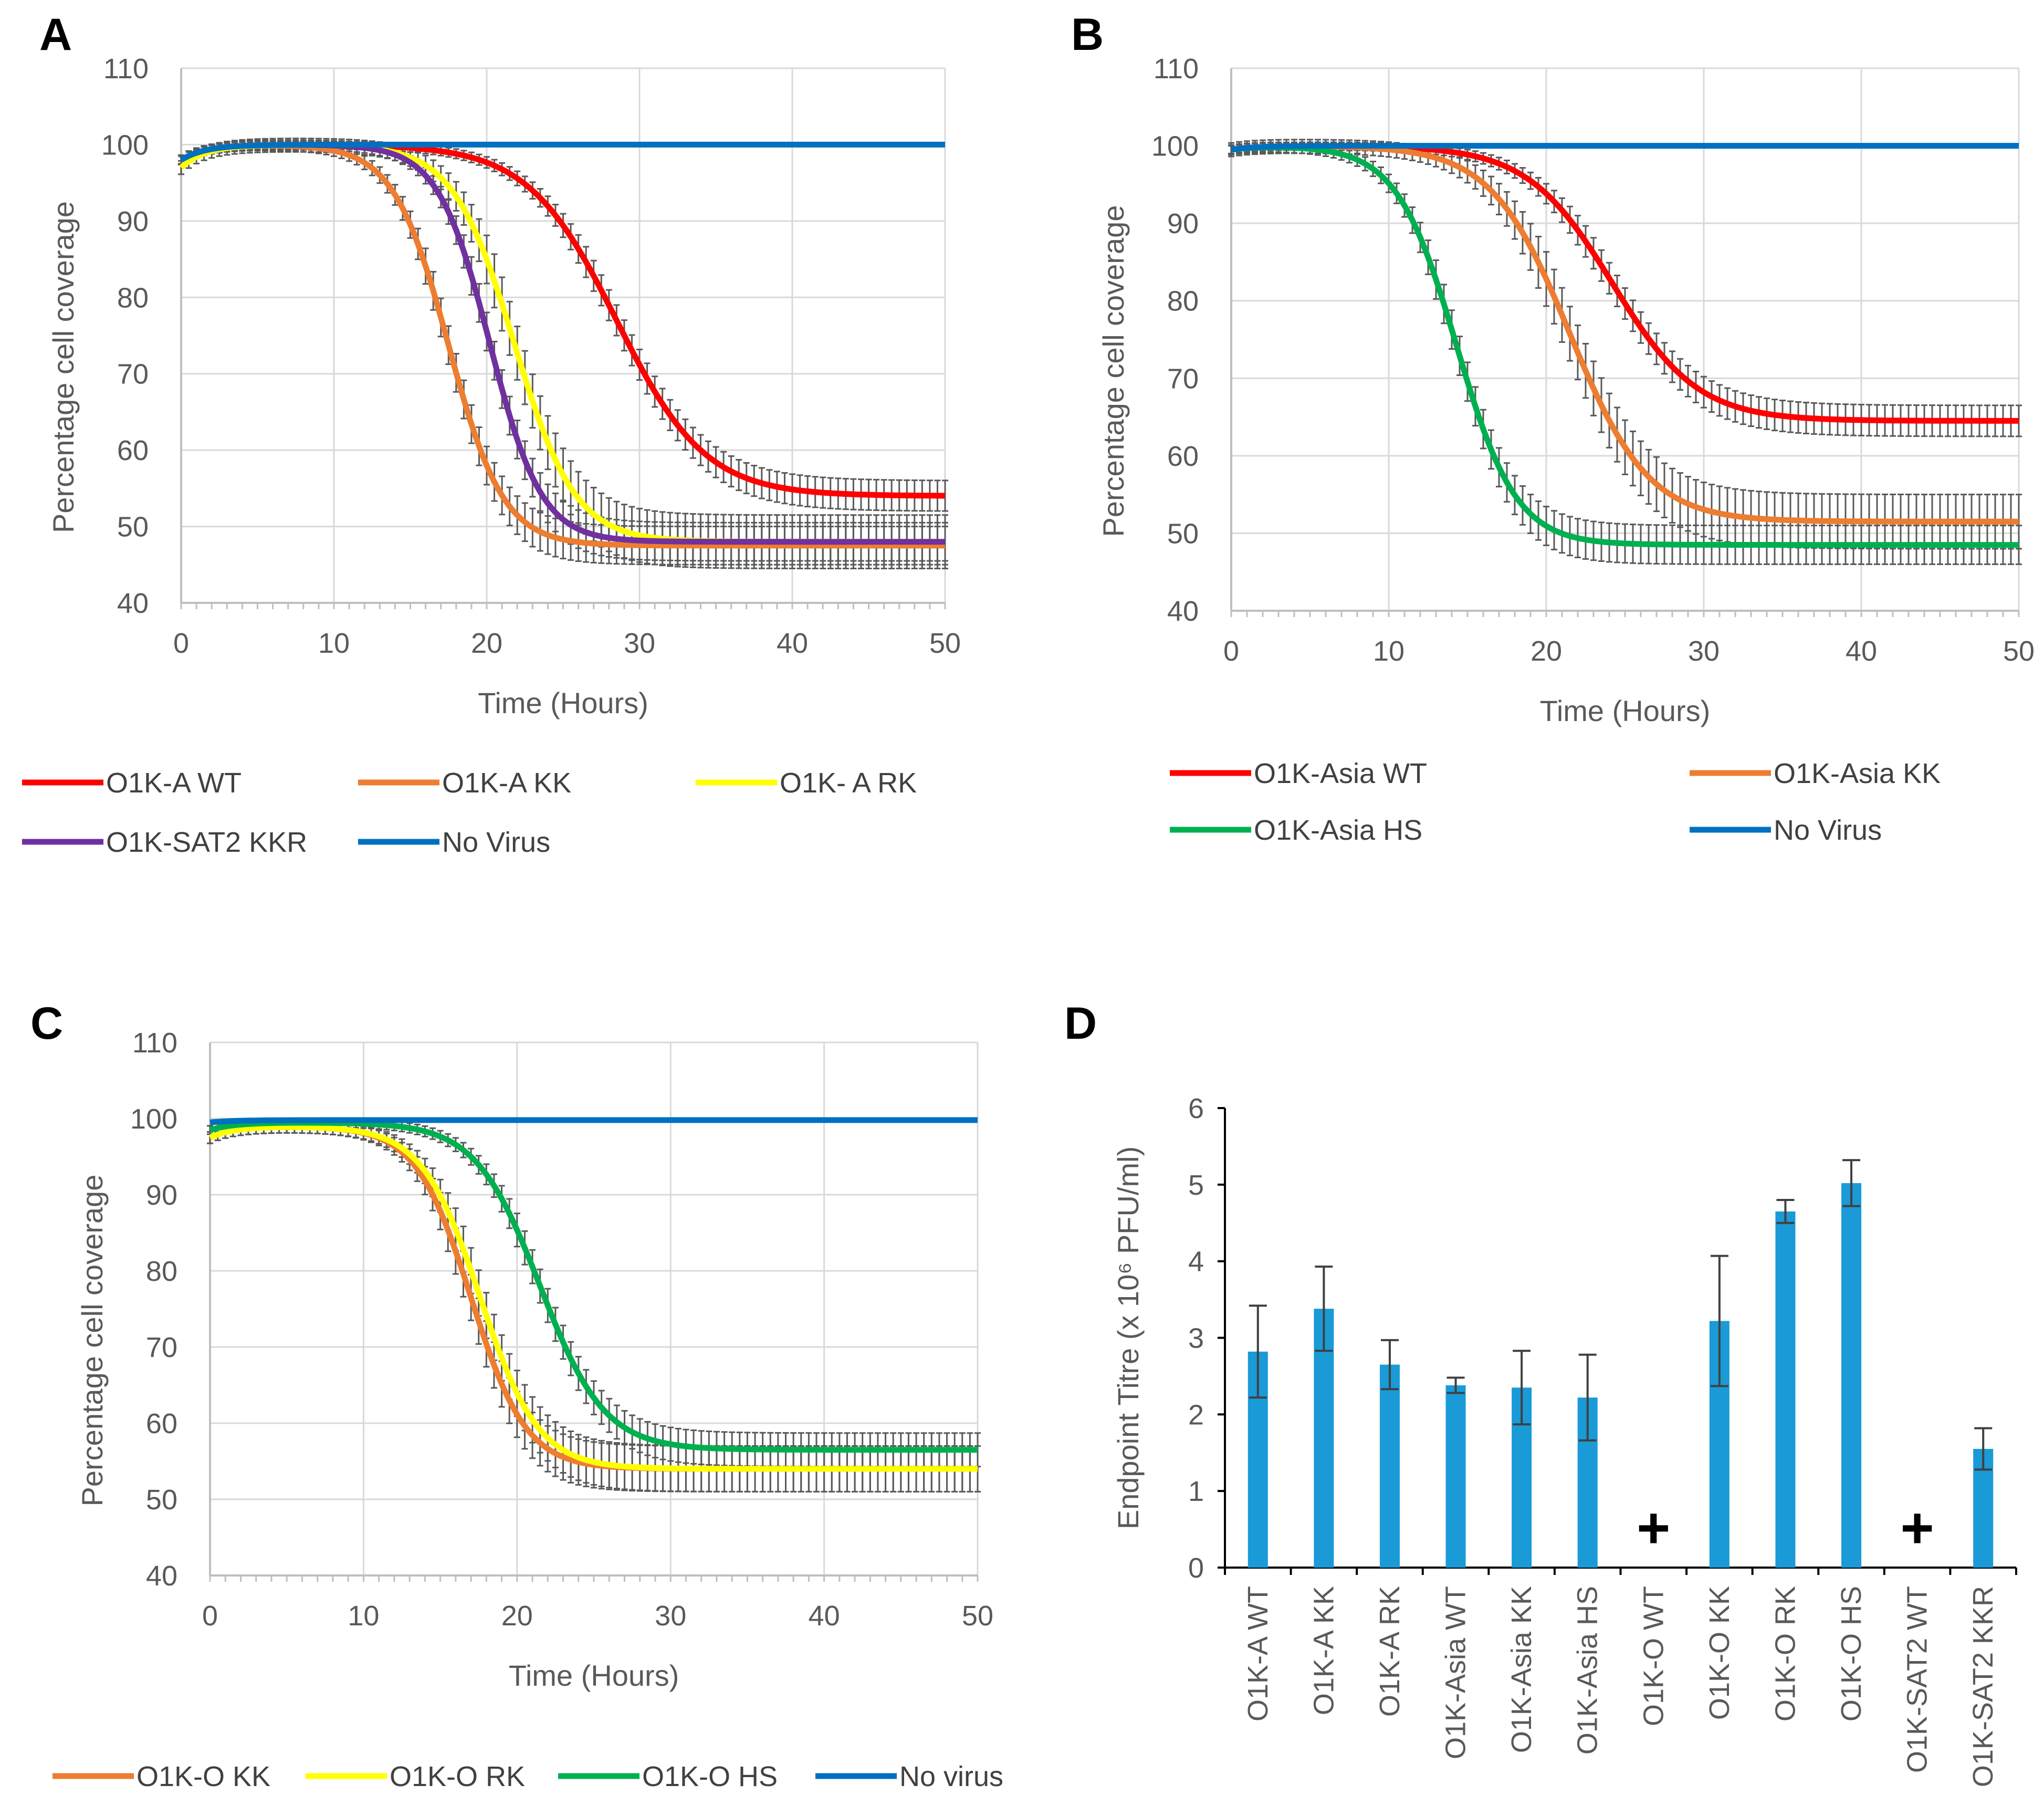 The width and height of the screenshot is (2044, 1806). I want to click on panel-b-y-tick-label: 80, so click(1183, 302).